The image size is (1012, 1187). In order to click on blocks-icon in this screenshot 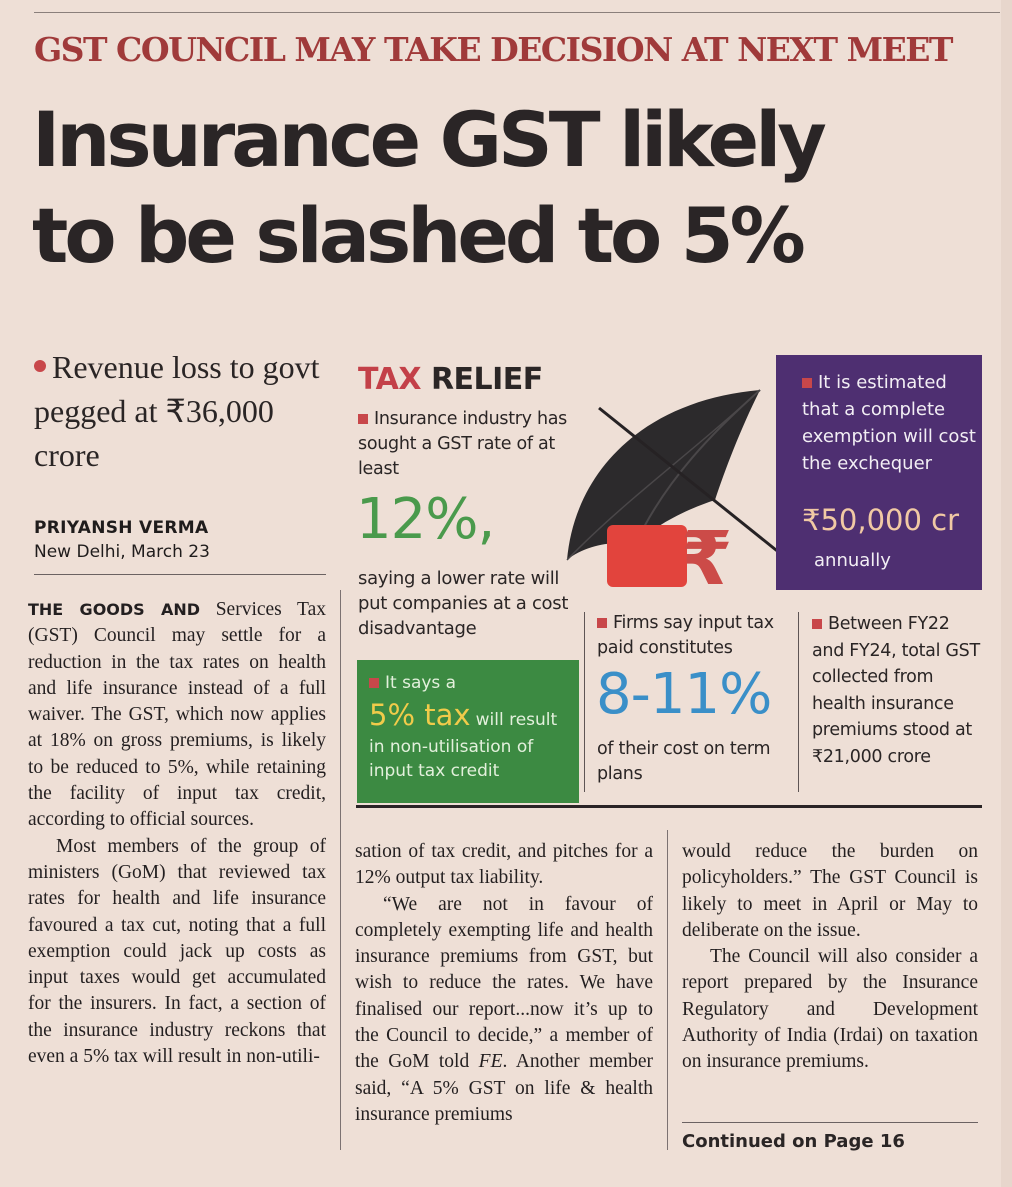, I will do `click(647, 556)`.